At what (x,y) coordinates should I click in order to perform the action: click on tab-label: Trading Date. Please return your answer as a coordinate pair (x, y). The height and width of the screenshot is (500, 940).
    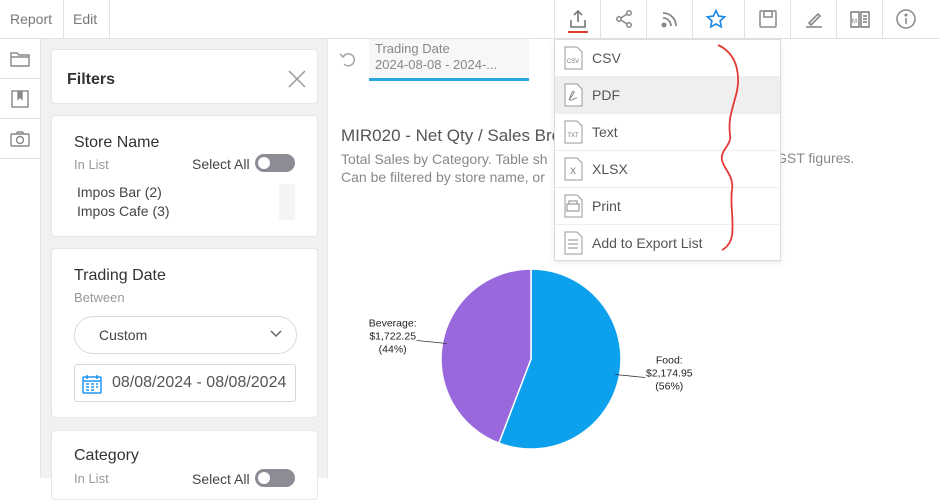
    Looking at the image, I should click on (412, 48).